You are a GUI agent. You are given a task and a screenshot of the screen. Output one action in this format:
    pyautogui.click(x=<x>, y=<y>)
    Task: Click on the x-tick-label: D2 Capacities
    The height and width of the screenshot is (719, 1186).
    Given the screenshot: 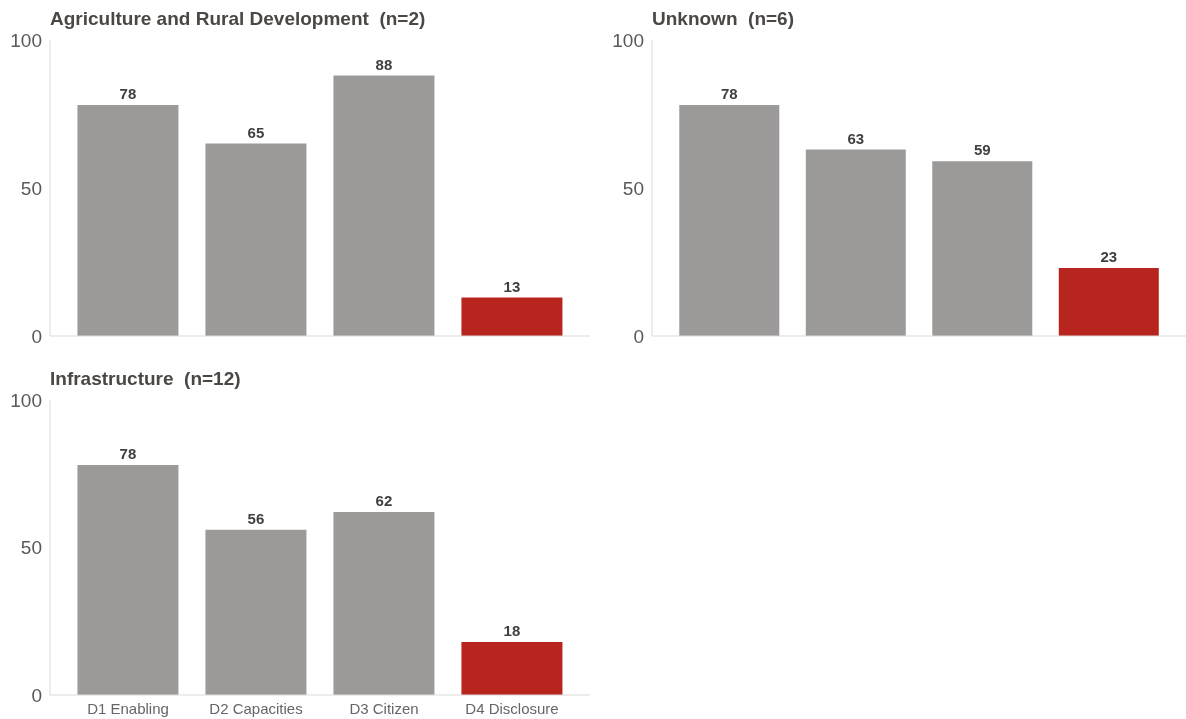 What is the action you would take?
    pyautogui.click(x=256, y=708)
    